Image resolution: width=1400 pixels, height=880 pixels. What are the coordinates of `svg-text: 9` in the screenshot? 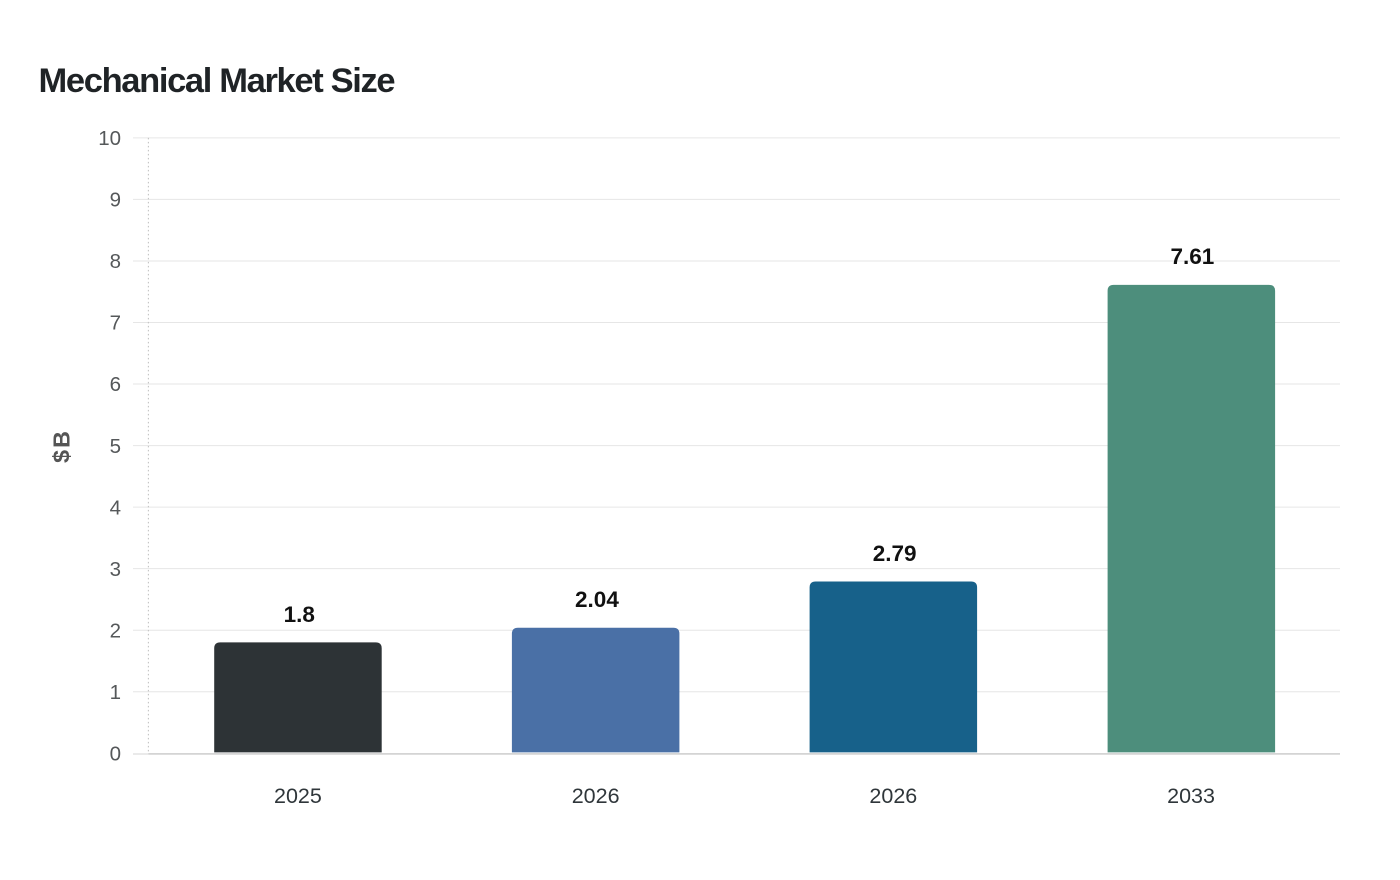 It's located at (115, 200).